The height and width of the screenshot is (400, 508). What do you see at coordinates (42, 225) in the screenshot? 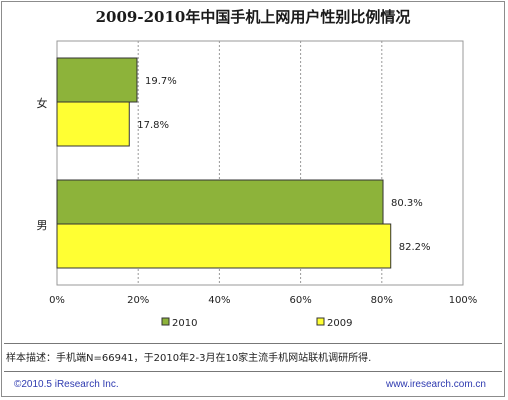
I see `y-category-label: 男` at bounding box center [42, 225].